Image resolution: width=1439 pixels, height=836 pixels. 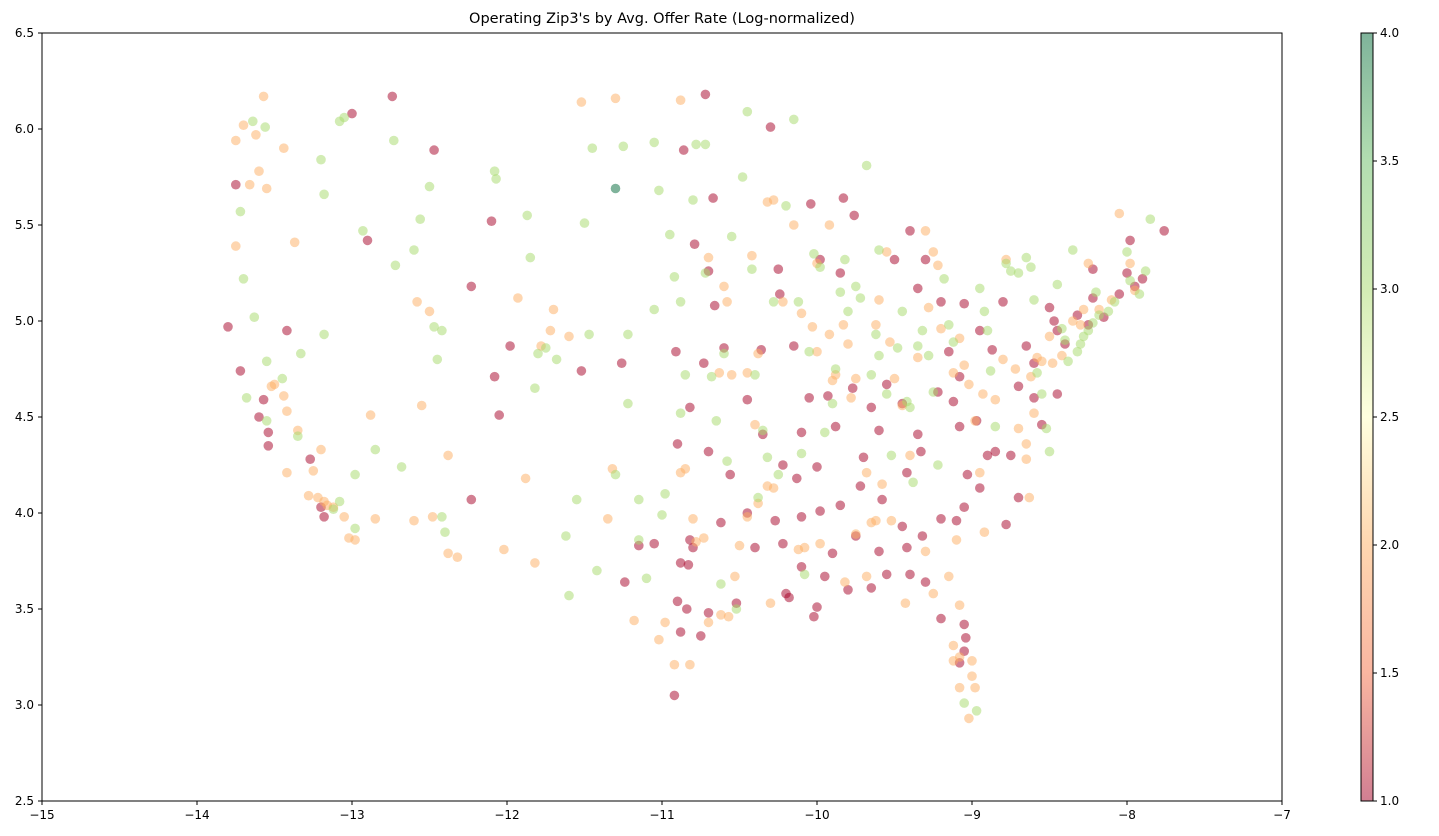 I want to click on colorbar: 1.0 1.5 2.0 2.5 3.0 3.5 4.0, so click(x=1379, y=417).